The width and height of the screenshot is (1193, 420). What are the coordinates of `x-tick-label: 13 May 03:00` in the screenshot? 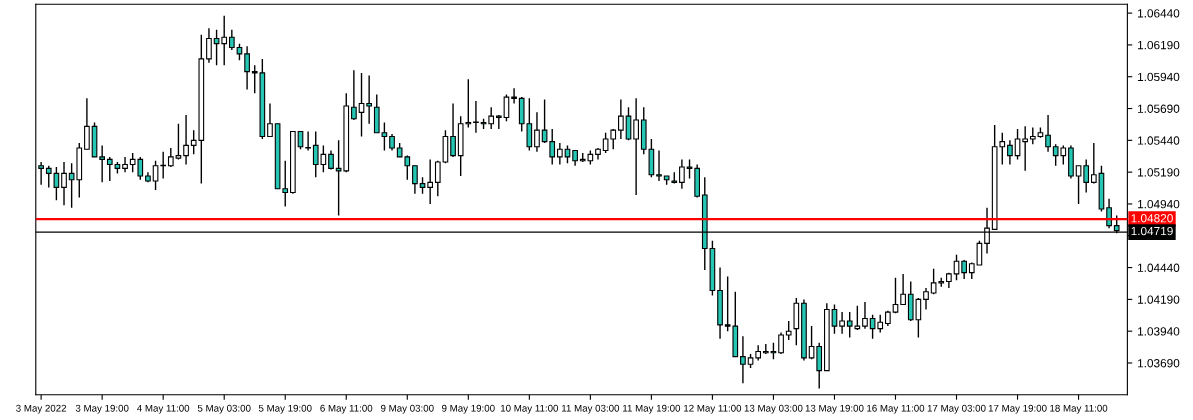 It's located at (773, 409).